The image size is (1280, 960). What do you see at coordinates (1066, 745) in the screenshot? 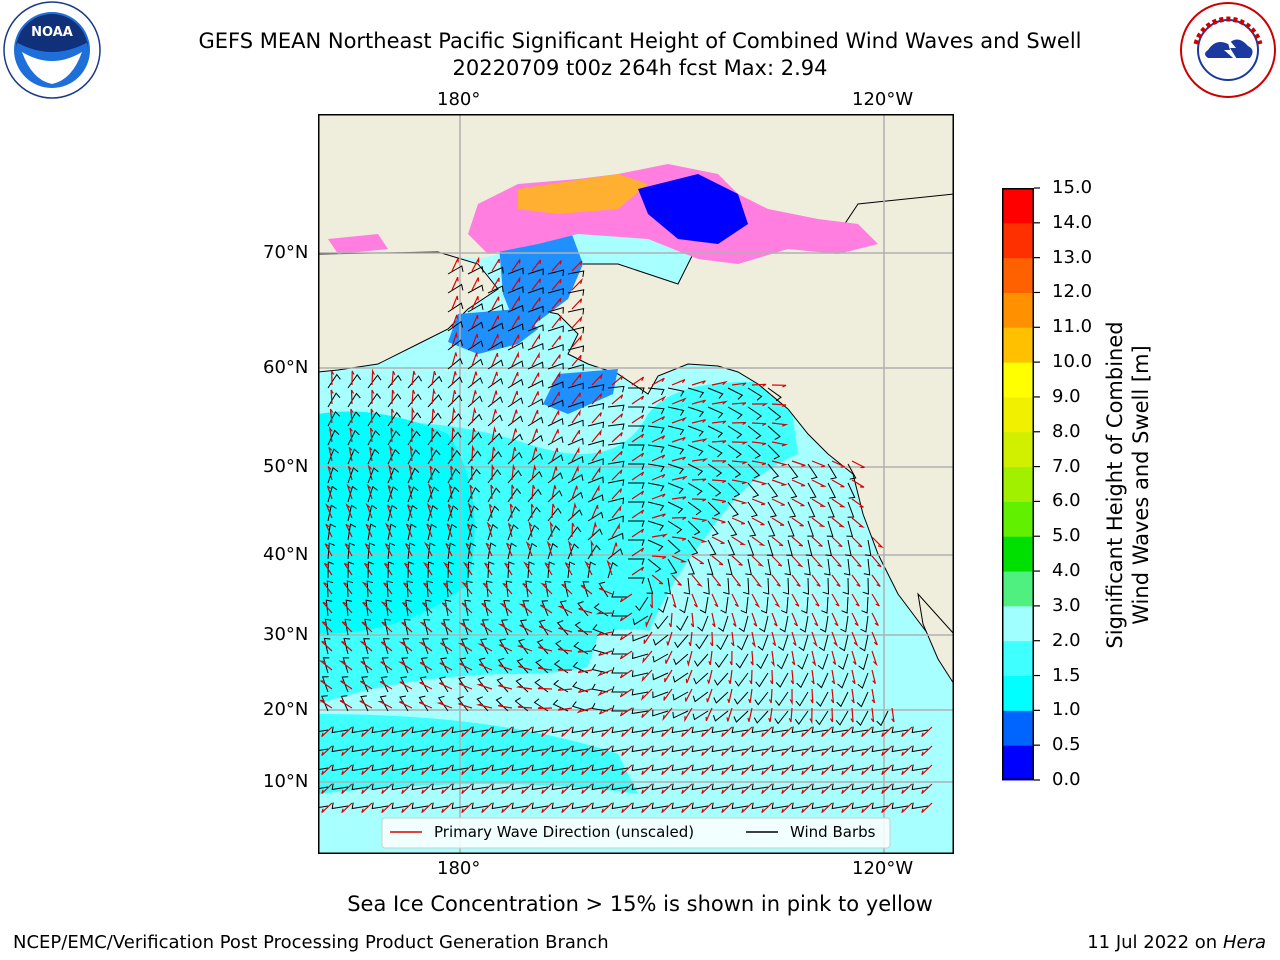
I see `colorbar-tick-label: 0.5` at bounding box center [1066, 745].